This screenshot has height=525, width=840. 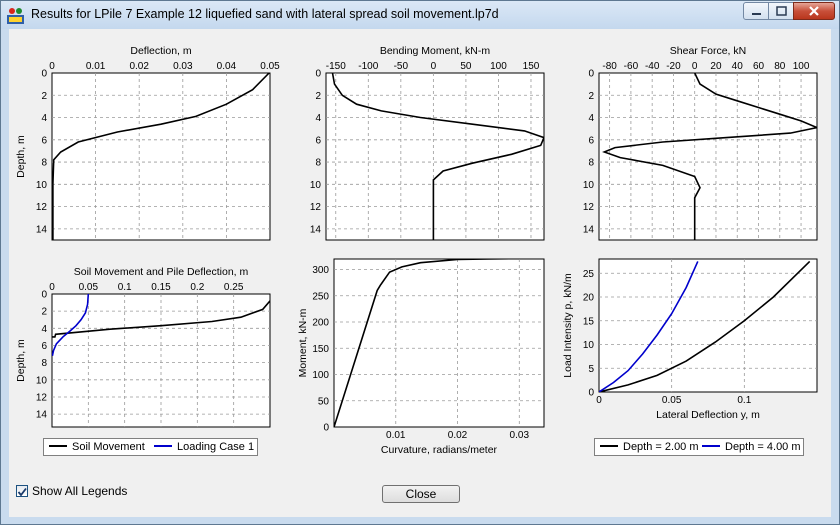 I want to click on checkmark-icon, so click(x=22, y=492).